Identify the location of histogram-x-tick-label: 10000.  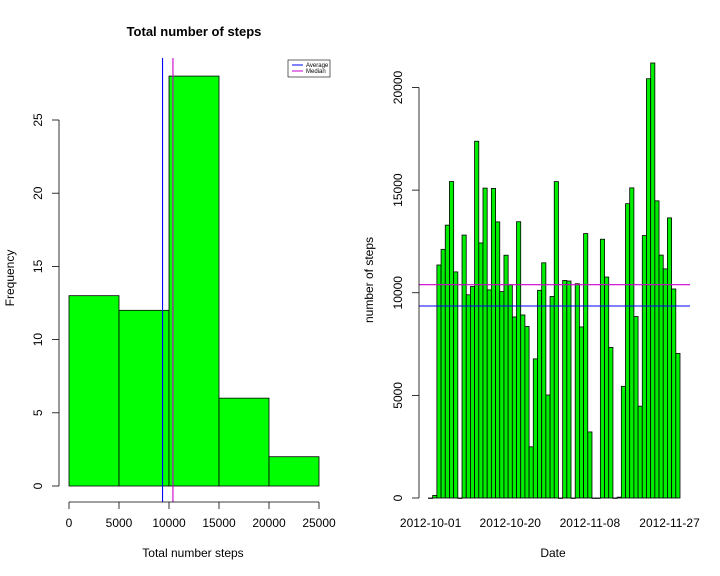
(169, 523).